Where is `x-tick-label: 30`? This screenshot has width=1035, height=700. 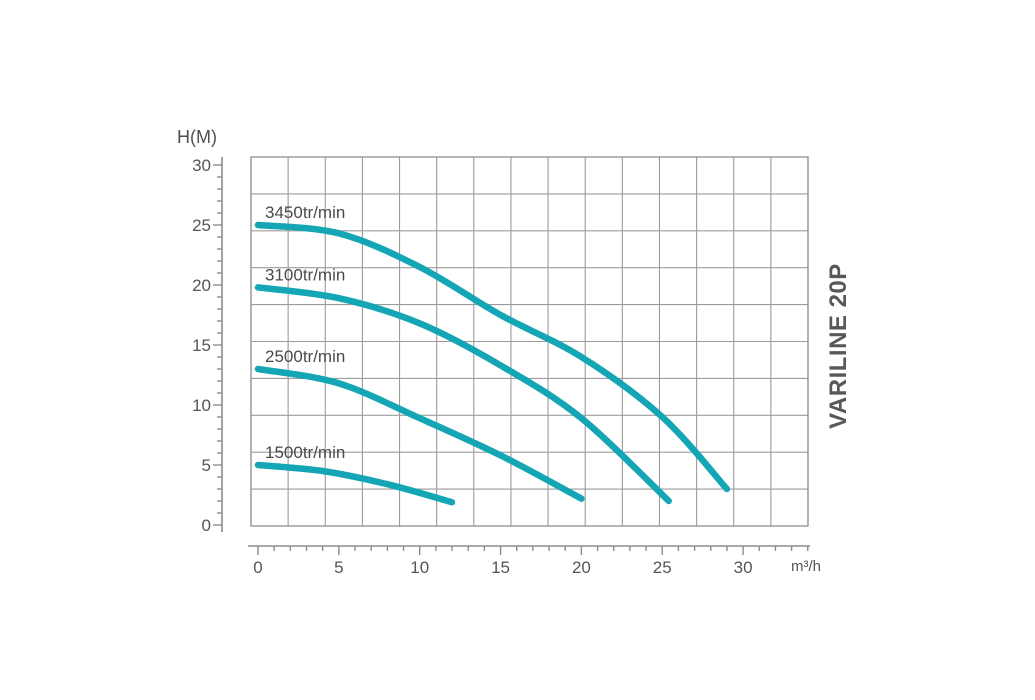 x-tick-label: 30 is located at coordinates (743, 567).